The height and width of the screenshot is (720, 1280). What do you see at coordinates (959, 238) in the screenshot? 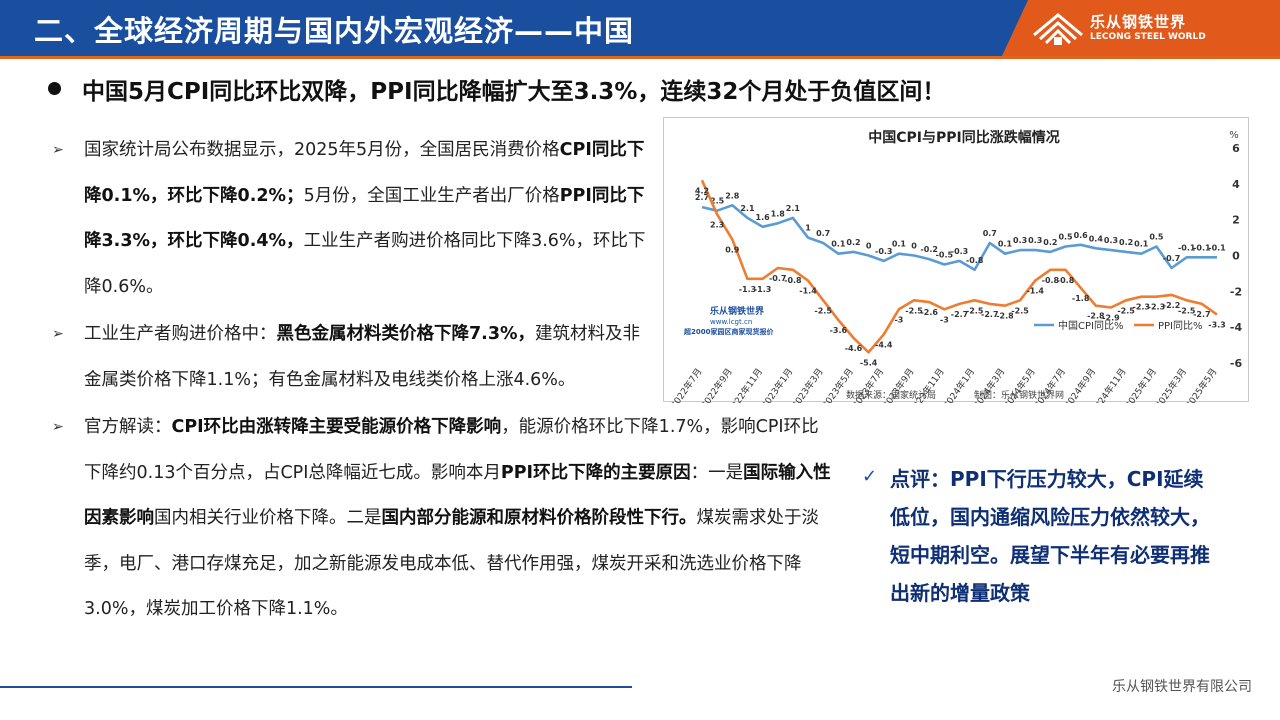
I see `cpi-series-line` at bounding box center [959, 238].